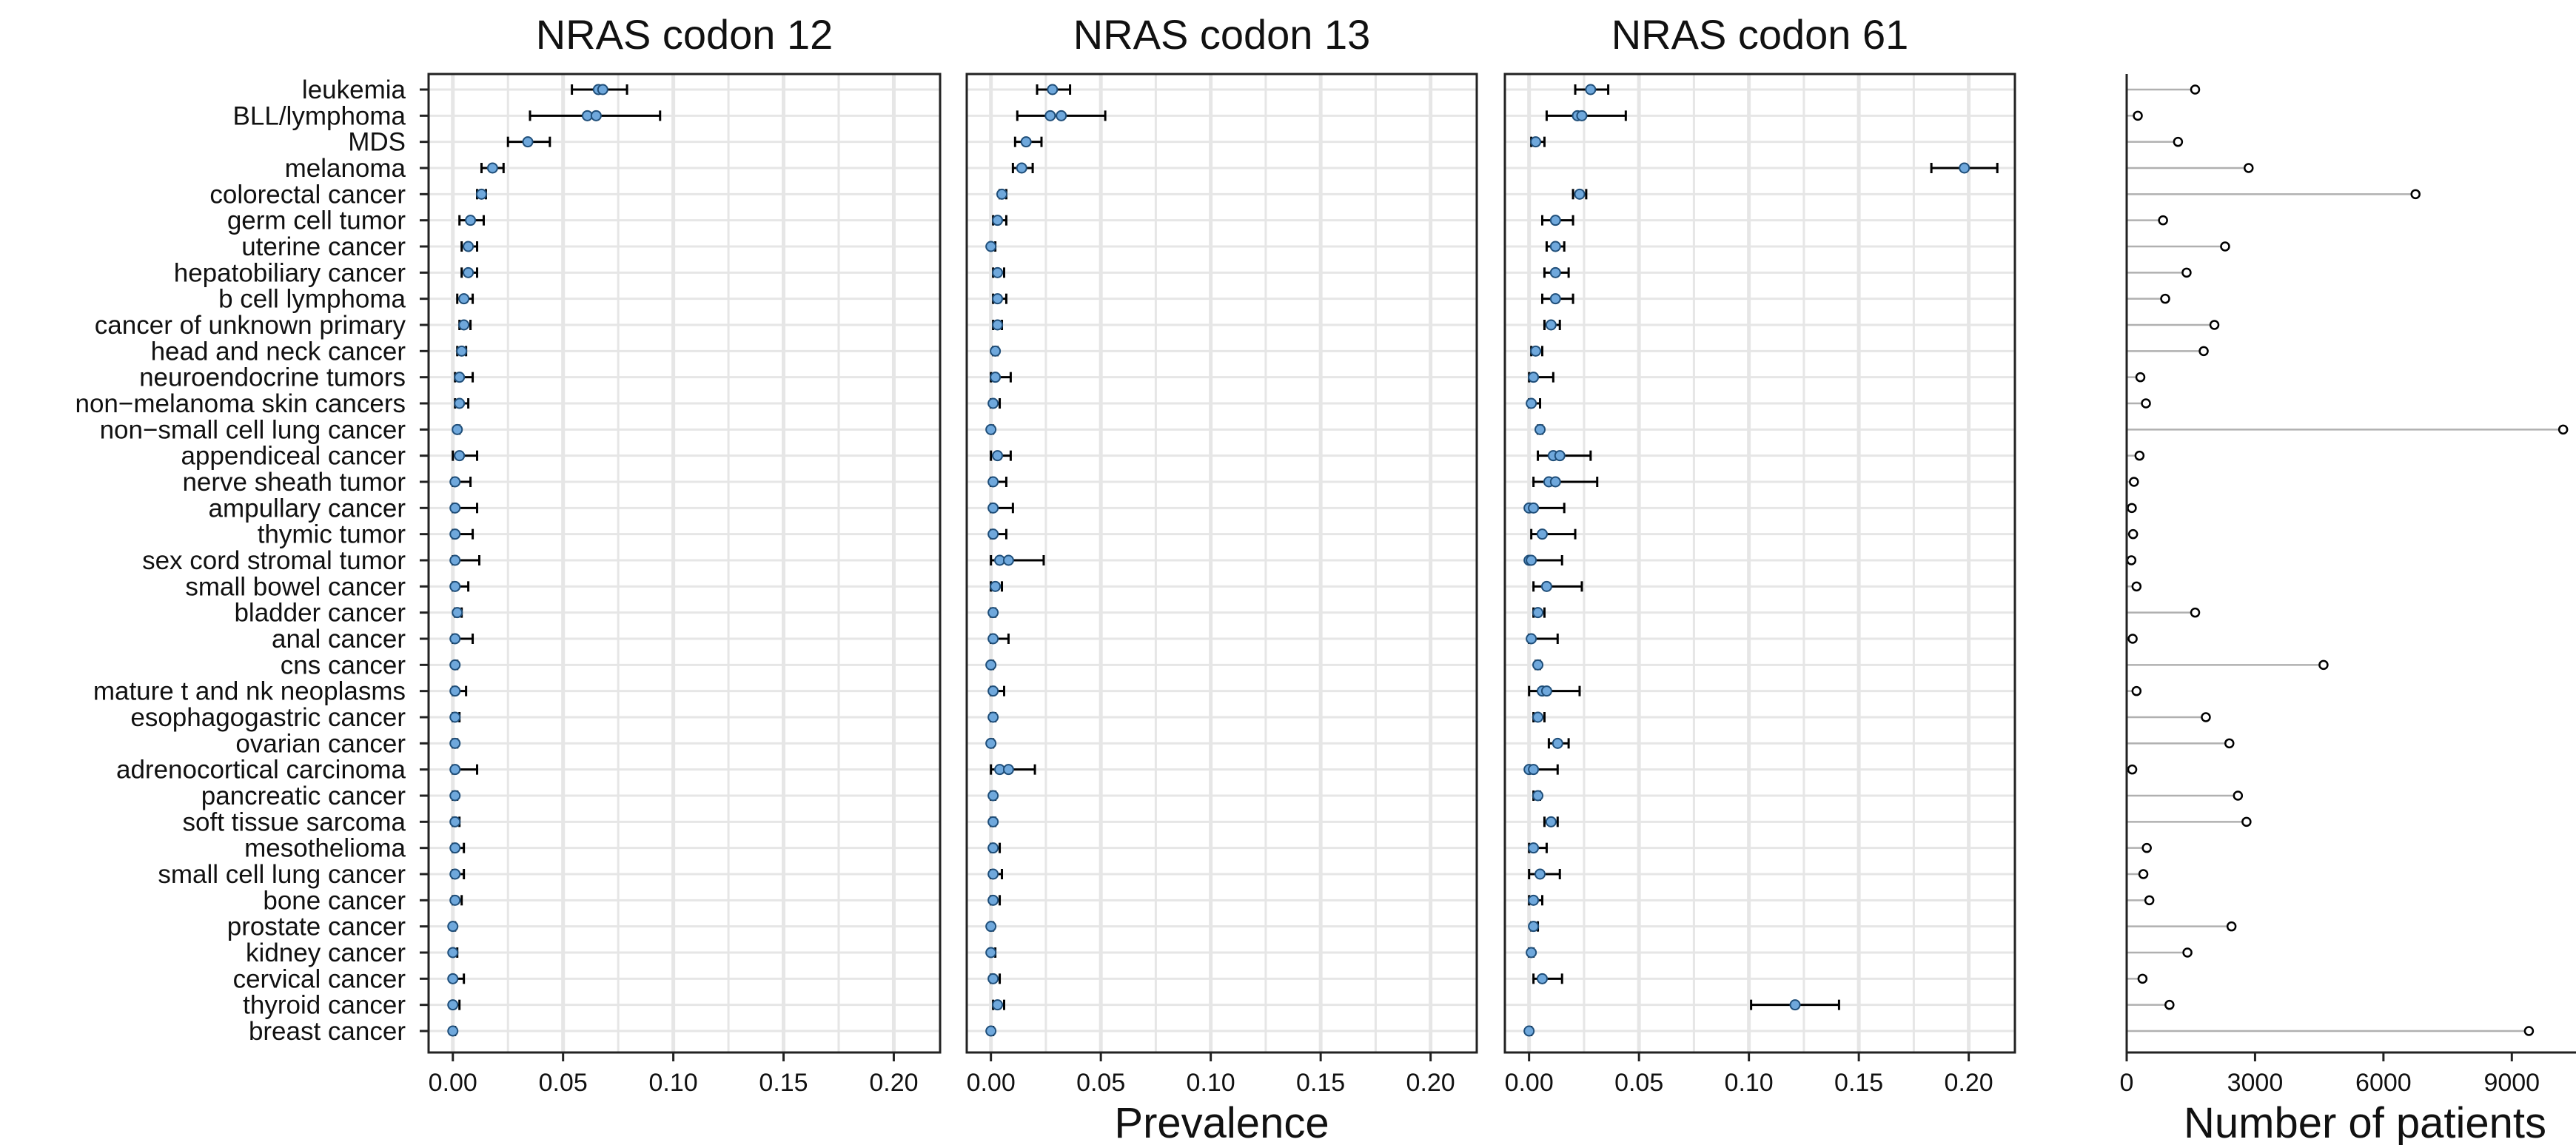  I want to click on category-label: esophagogastric cancer, so click(268, 717).